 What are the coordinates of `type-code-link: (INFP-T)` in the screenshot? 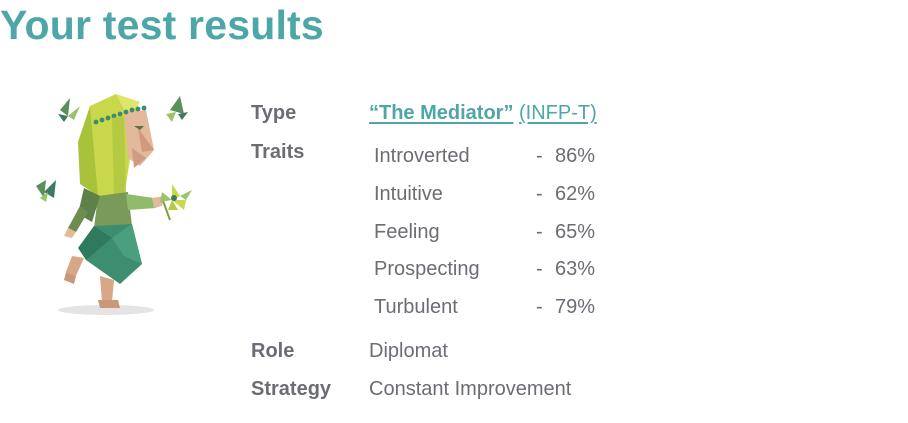 It's located at (558, 113).